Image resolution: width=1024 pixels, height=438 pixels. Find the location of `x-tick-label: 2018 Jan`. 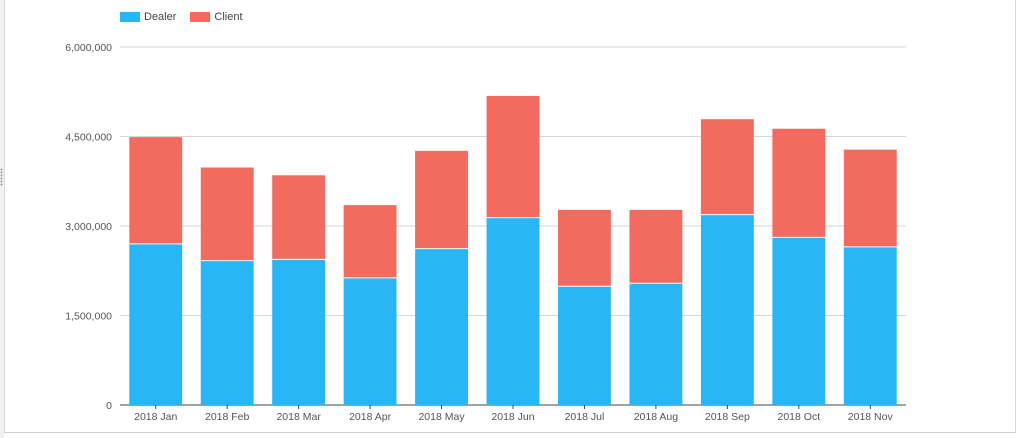

x-tick-label: 2018 Jan is located at coordinates (155, 417).